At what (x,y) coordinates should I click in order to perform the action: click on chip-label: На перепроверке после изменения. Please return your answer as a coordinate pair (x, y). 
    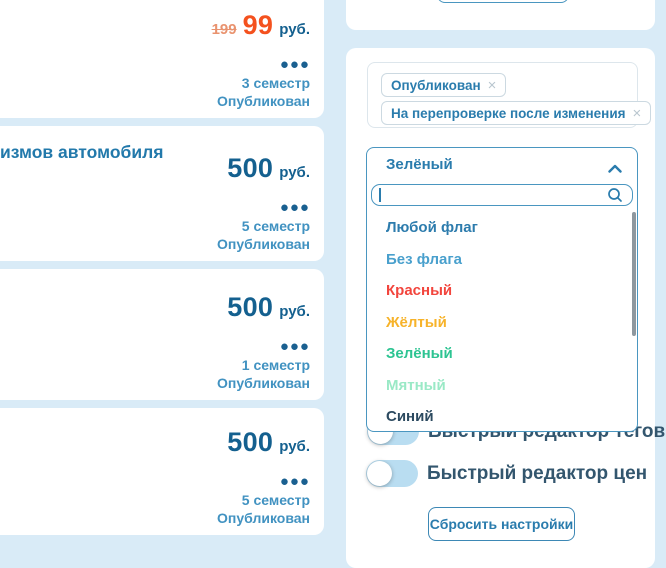
    Looking at the image, I should click on (508, 113).